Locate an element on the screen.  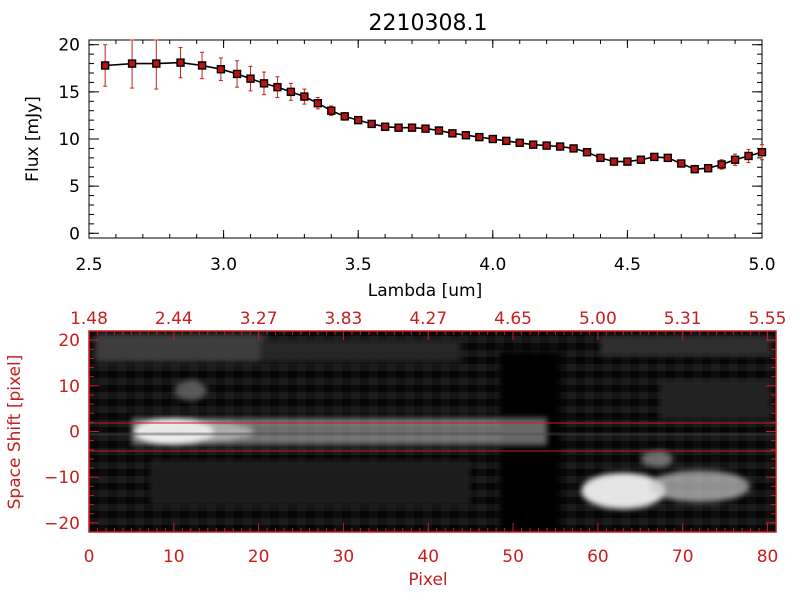
image-x-tick-label: 30 is located at coordinates (344, 557).